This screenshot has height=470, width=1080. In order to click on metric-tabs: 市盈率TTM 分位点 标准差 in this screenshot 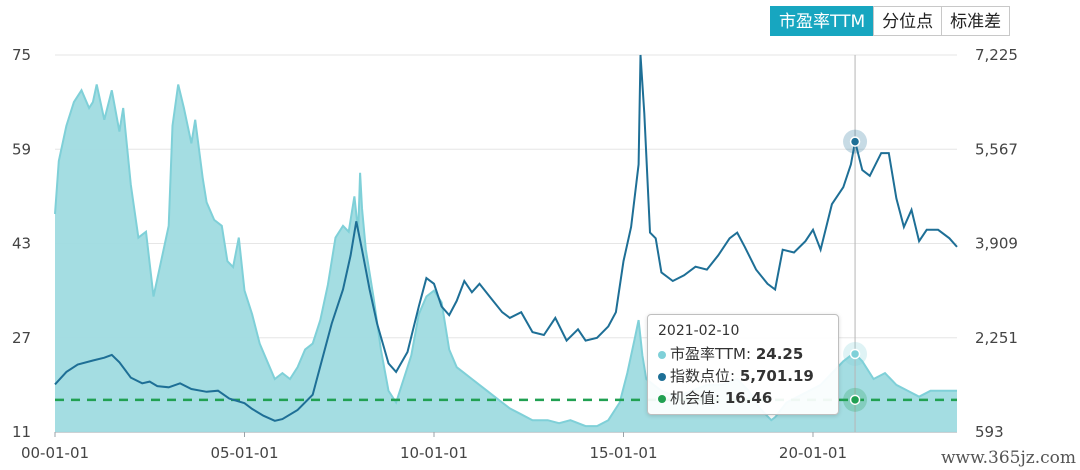, I will do `click(890, 21)`.